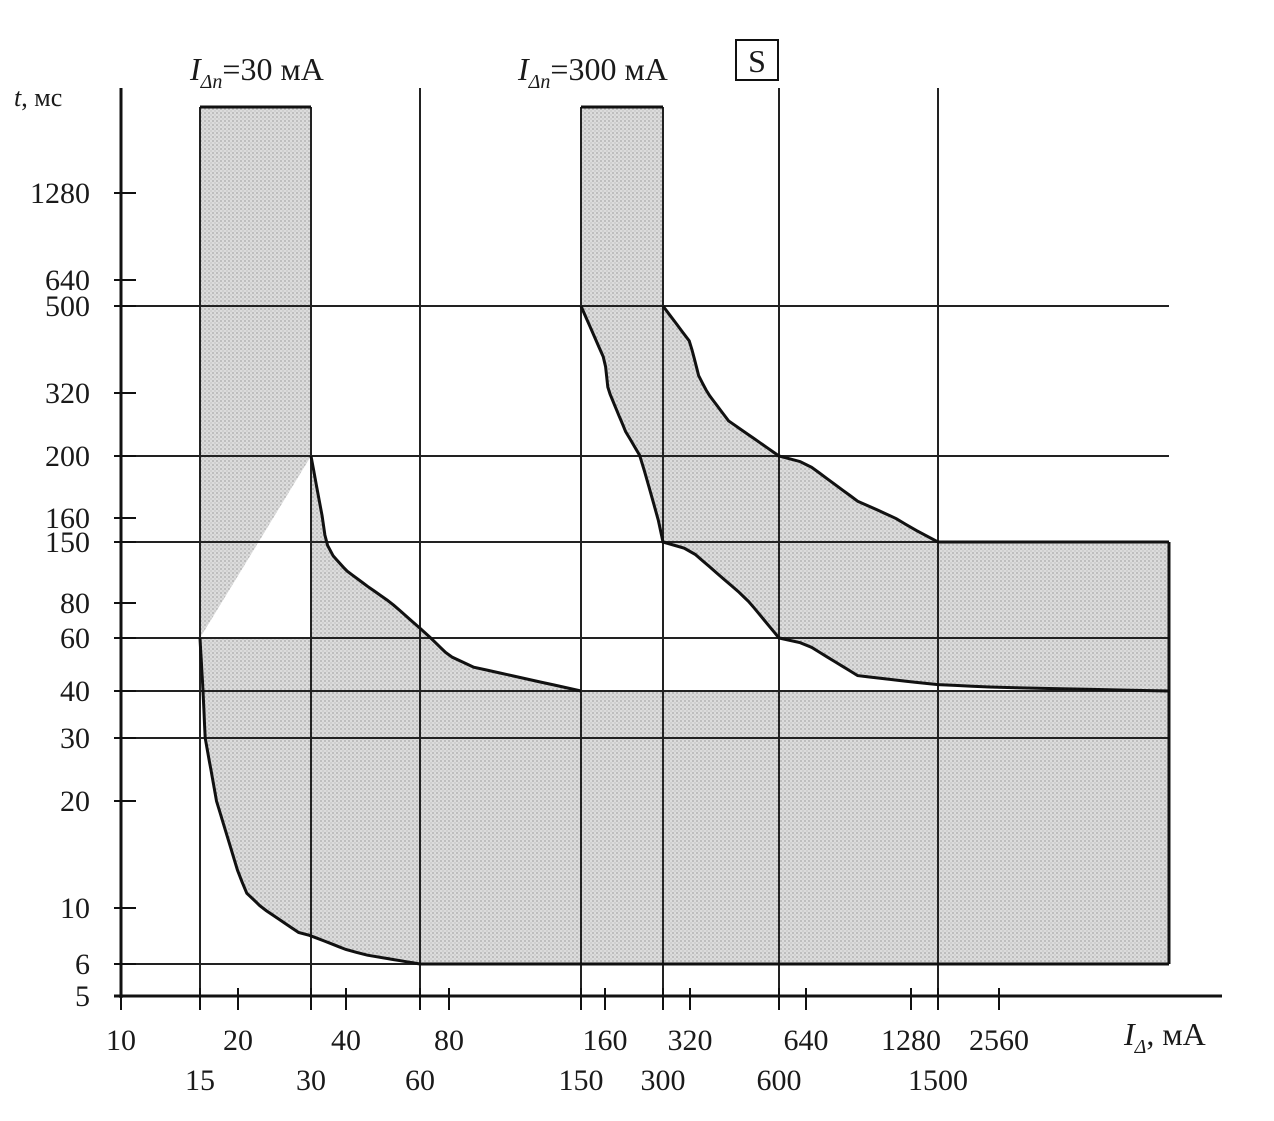  Describe the element at coordinates (420, 1080) in the screenshot. I see `x-tick-label-b-60: 60` at that location.